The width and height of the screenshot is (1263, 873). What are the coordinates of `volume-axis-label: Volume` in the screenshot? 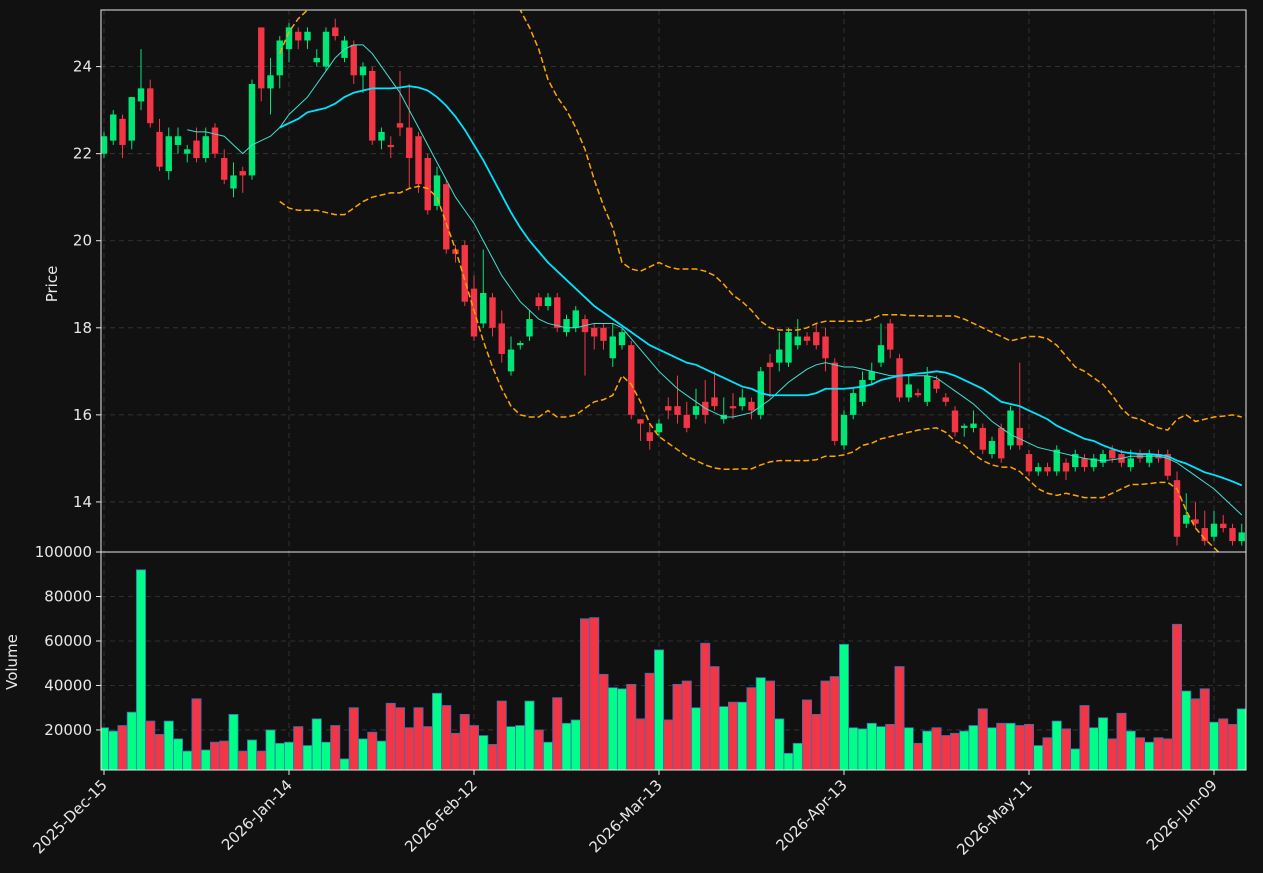 It's located at (12, 662).